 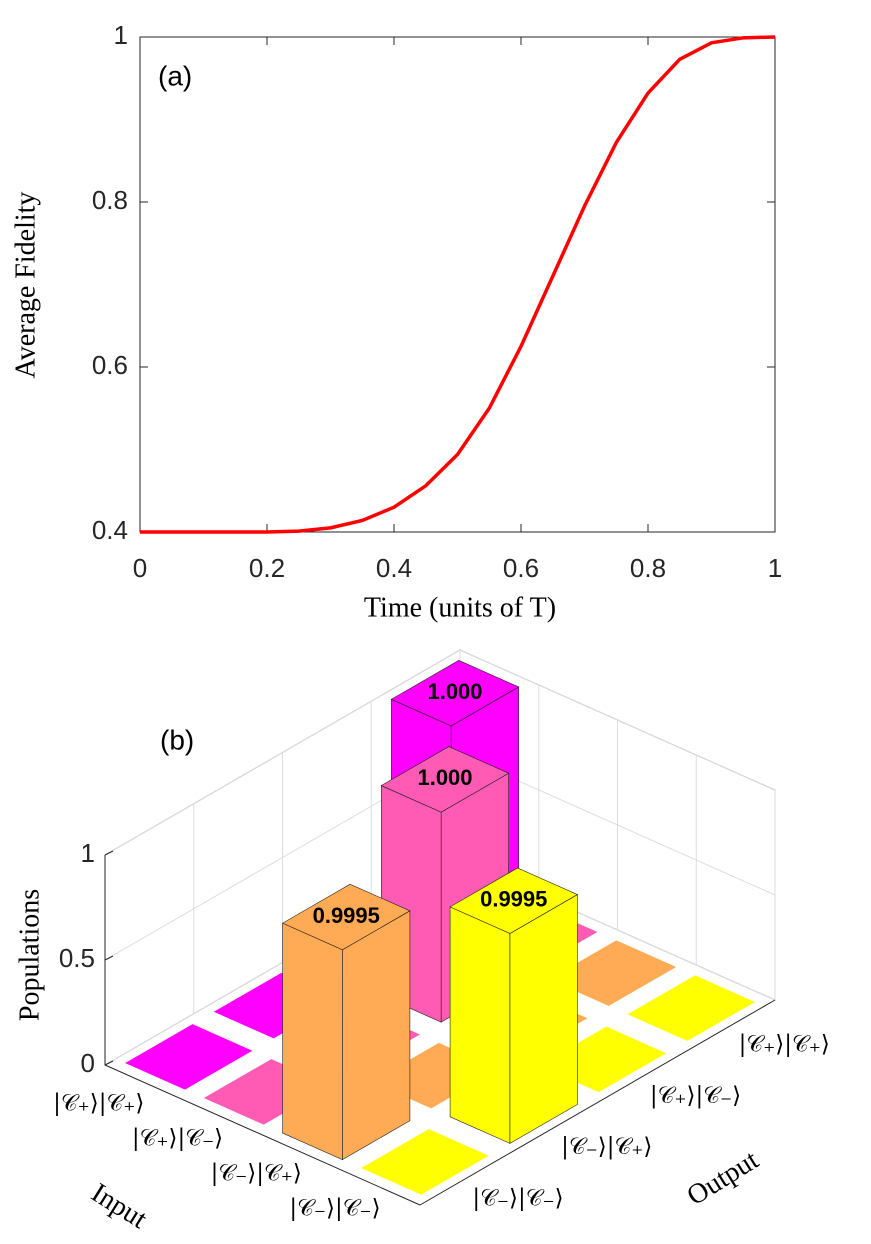 I want to click on input-tick-label: |𝒞₋⟩|𝒞₋⟩, so click(x=334, y=1209).